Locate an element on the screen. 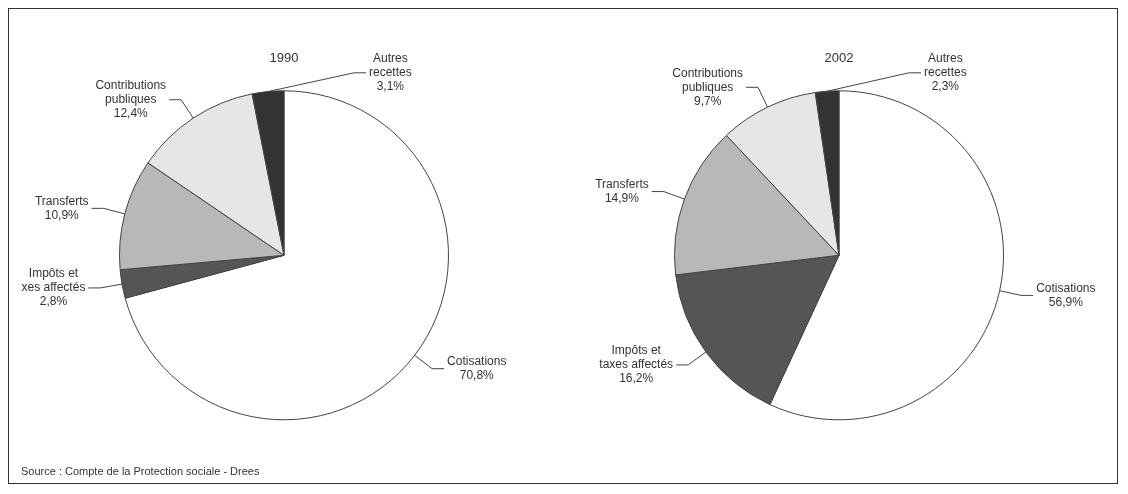 Image resolution: width=1128 pixels, height=494 pixels. data-label: 10,9% is located at coordinates (62, 214).